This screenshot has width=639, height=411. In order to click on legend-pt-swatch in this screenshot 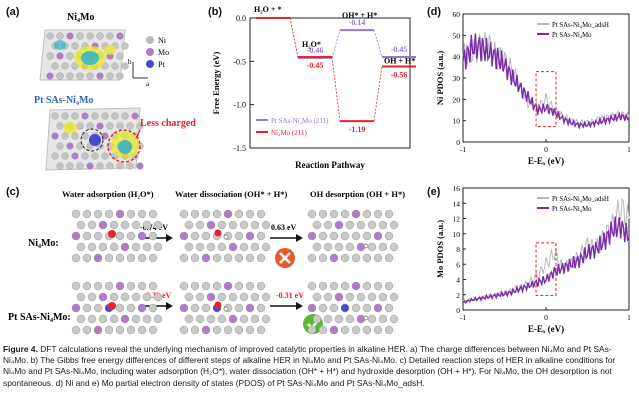, I will do `click(150, 64)`.